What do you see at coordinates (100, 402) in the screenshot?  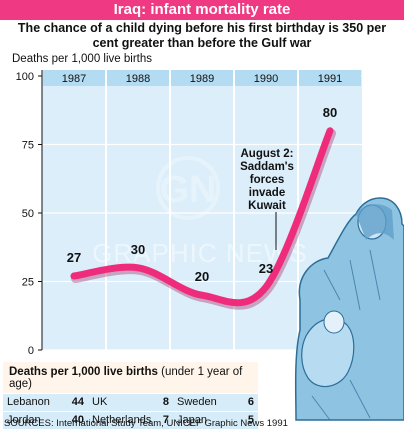 I see `country-name: UK` at bounding box center [100, 402].